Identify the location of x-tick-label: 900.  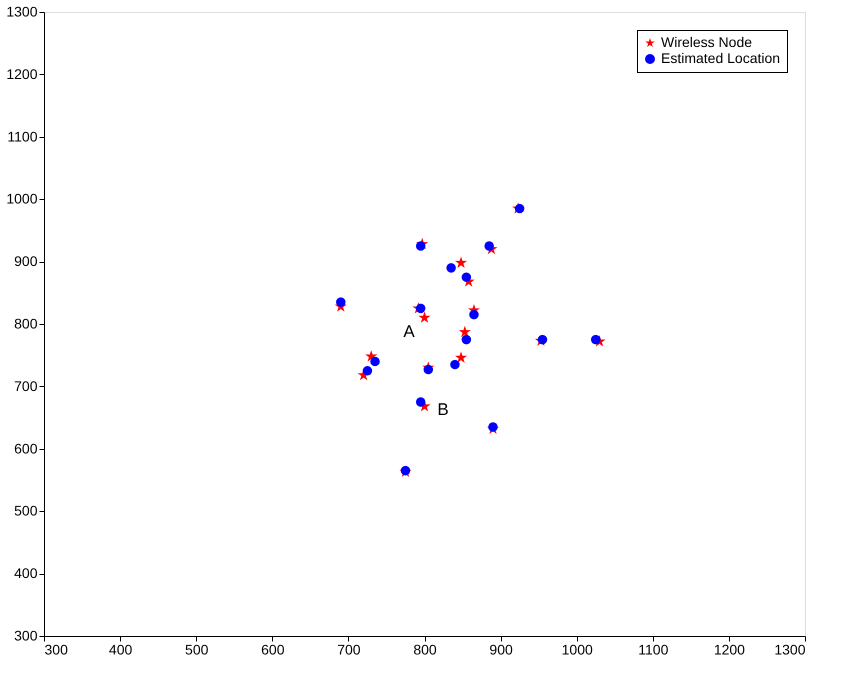
(501, 650).